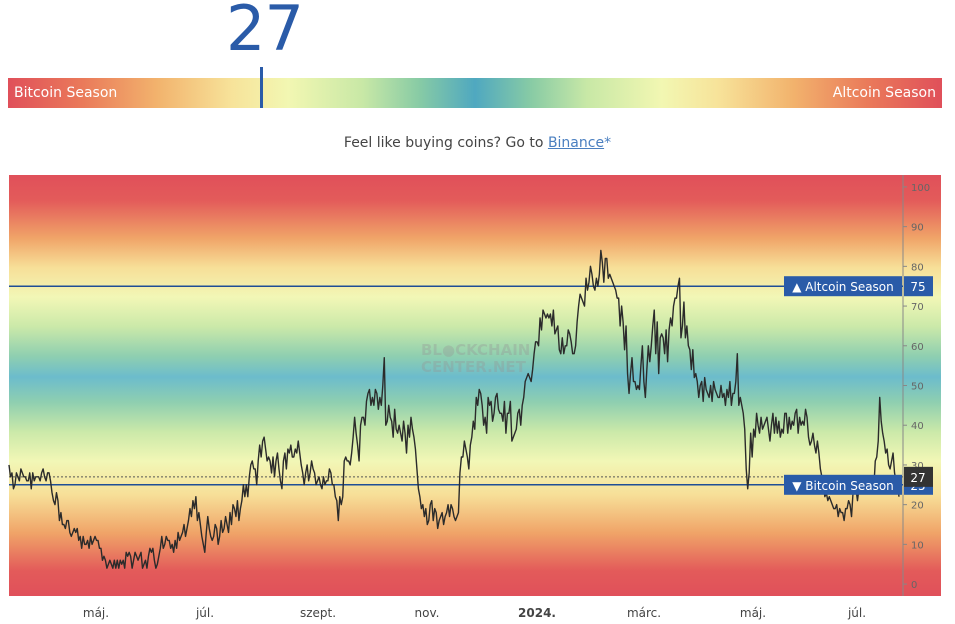 The height and width of the screenshot is (624, 955). Describe the element at coordinates (917, 267) in the screenshot. I see `y-tick-label: 80` at that location.